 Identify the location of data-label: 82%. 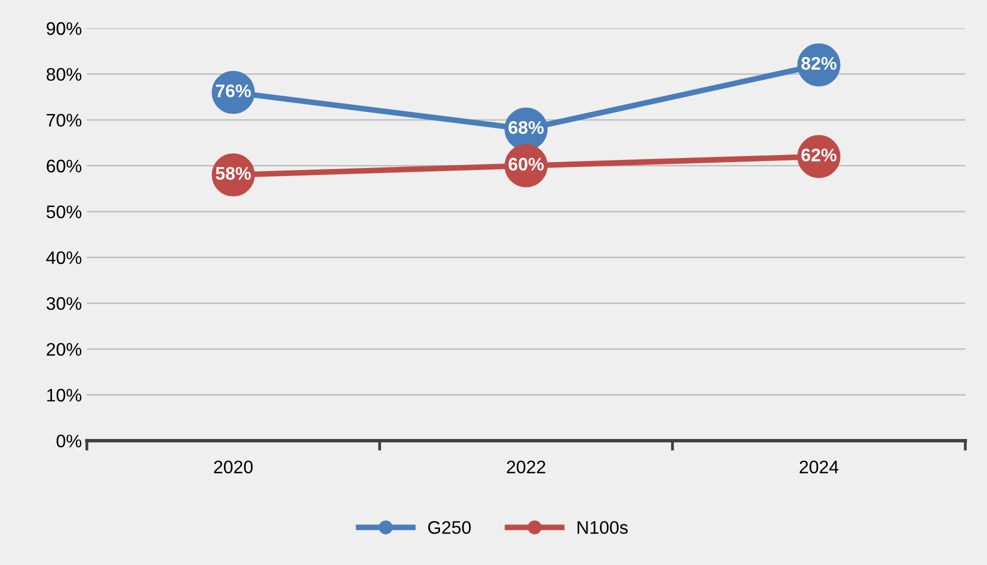
(818, 63).